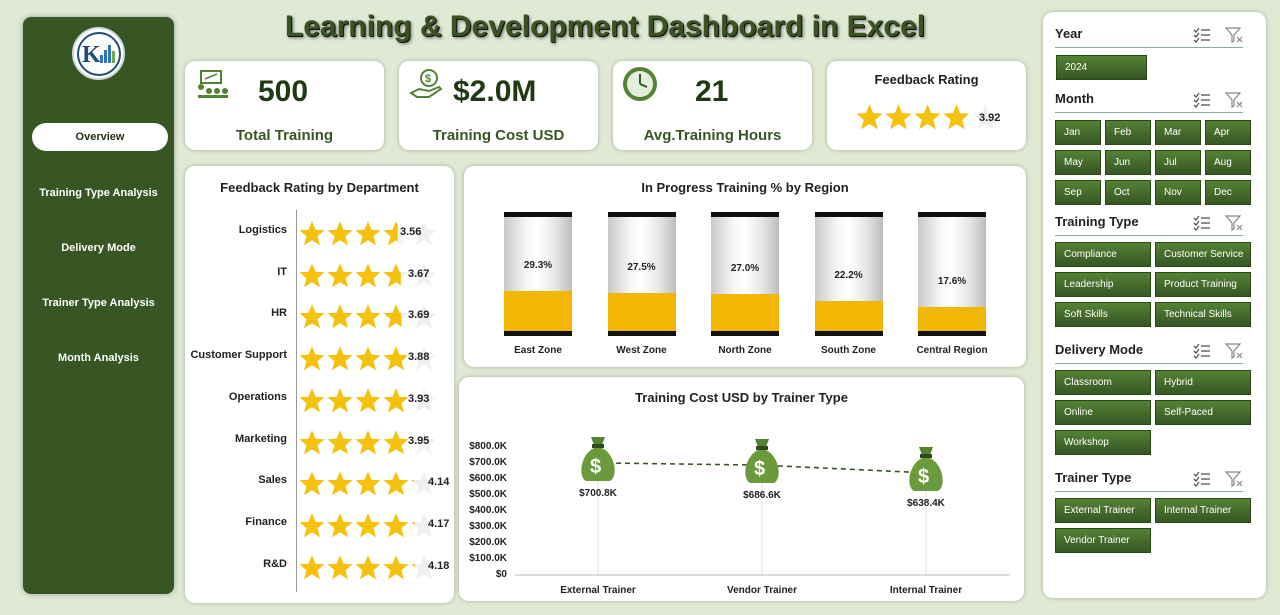  Describe the element at coordinates (419, 315) in the screenshot. I see `dept-value-label: 3.69` at that location.